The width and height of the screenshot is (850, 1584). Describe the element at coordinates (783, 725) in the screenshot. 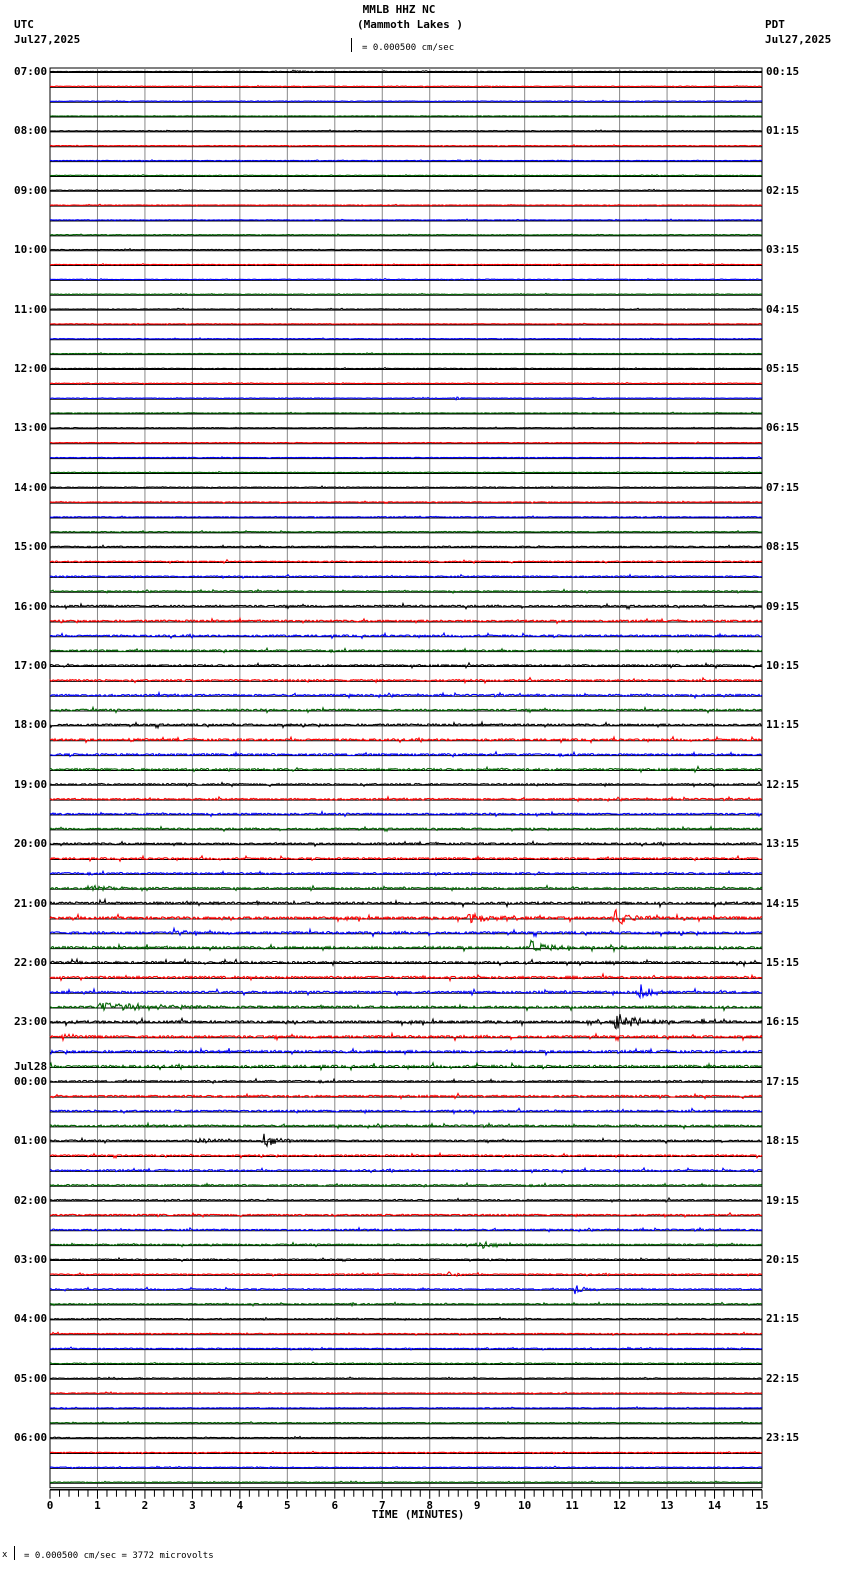

I see `right-hour-label: 11:15` at that location.